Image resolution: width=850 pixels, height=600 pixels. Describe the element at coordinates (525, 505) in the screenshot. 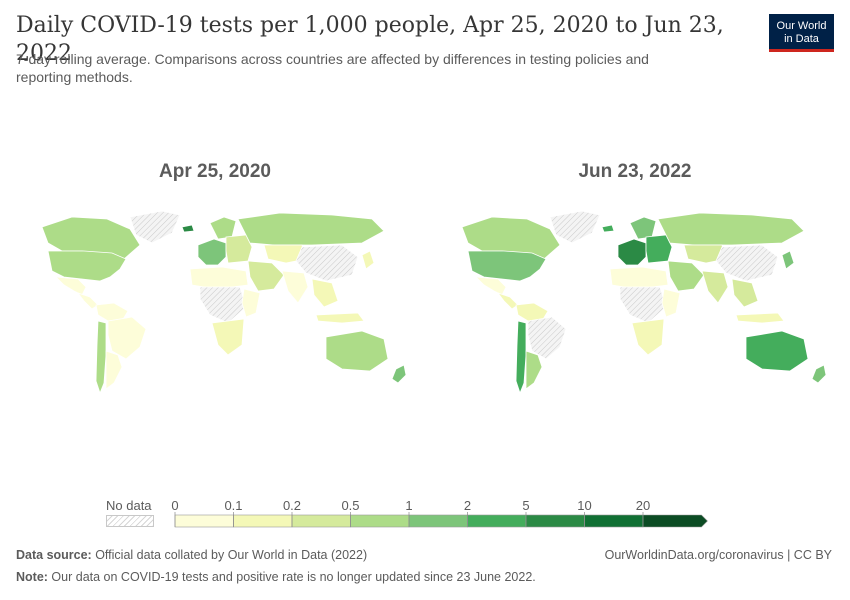

I see `legend-tick-label: 5` at that location.